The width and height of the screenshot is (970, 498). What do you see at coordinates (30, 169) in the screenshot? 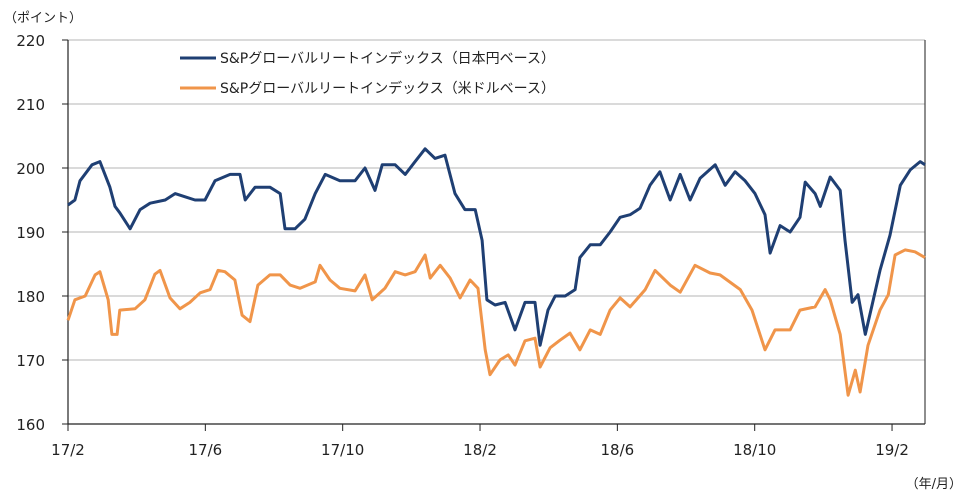
I see `y-tick-label: 200` at bounding box center [30, 169].